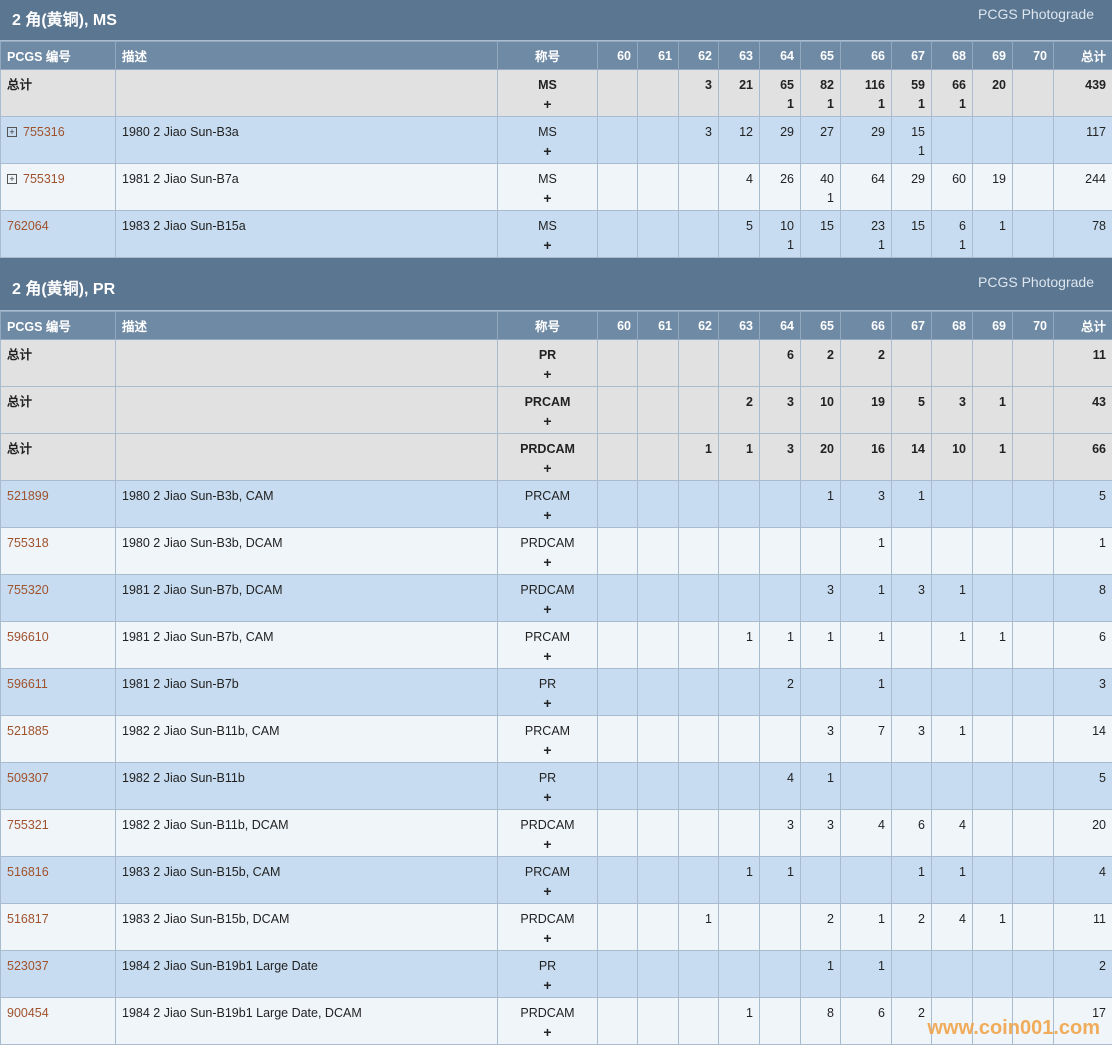  What do you see at coordinates (866, 410) in the screenshot?
I see `grade-cell: 19` at bounding box center [866, 410].